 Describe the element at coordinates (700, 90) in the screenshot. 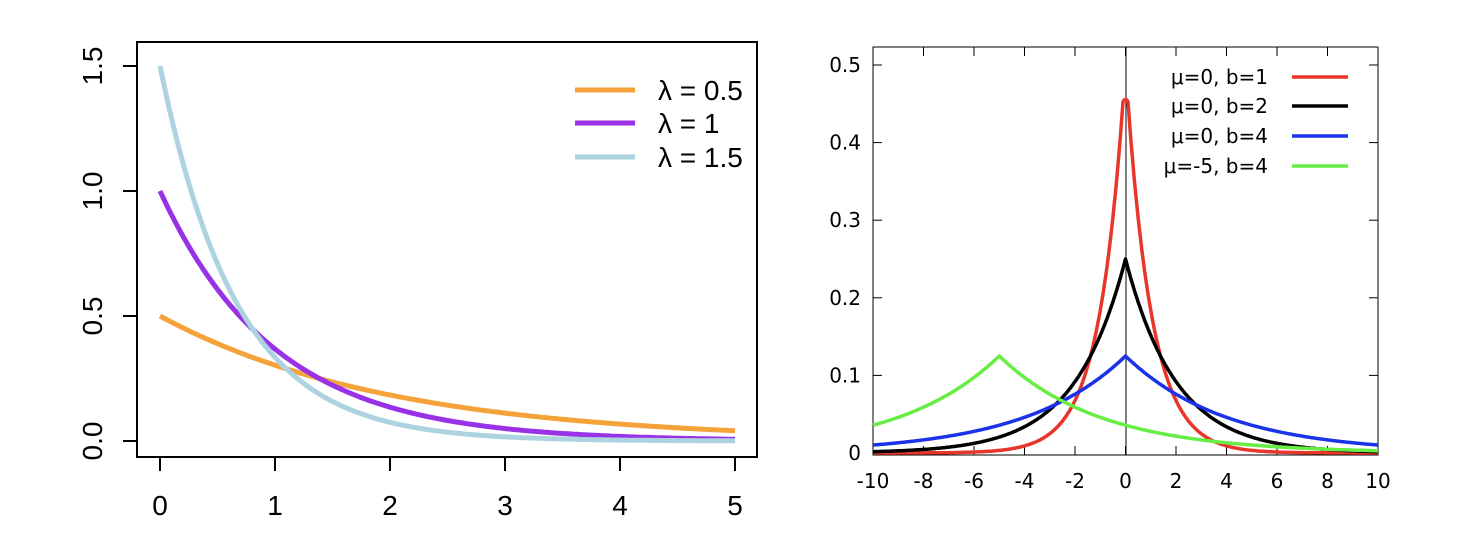

I see `legend-label: λ = 0.5` at that location.